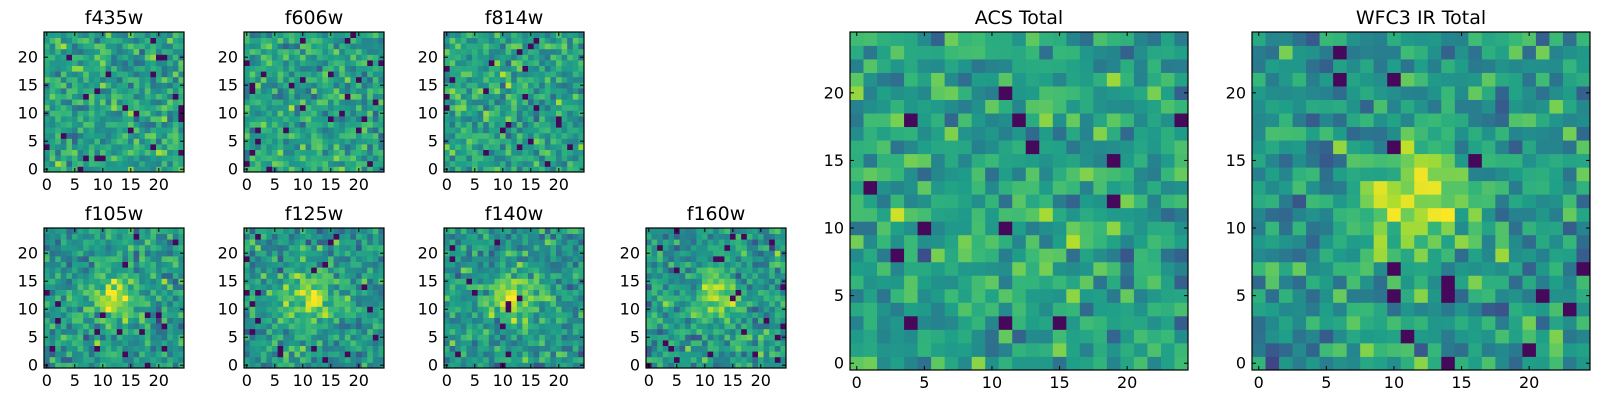  Describe the element at coordinates (275, 184) in the screenshot. I see `x-tick-label: 5` at that location.